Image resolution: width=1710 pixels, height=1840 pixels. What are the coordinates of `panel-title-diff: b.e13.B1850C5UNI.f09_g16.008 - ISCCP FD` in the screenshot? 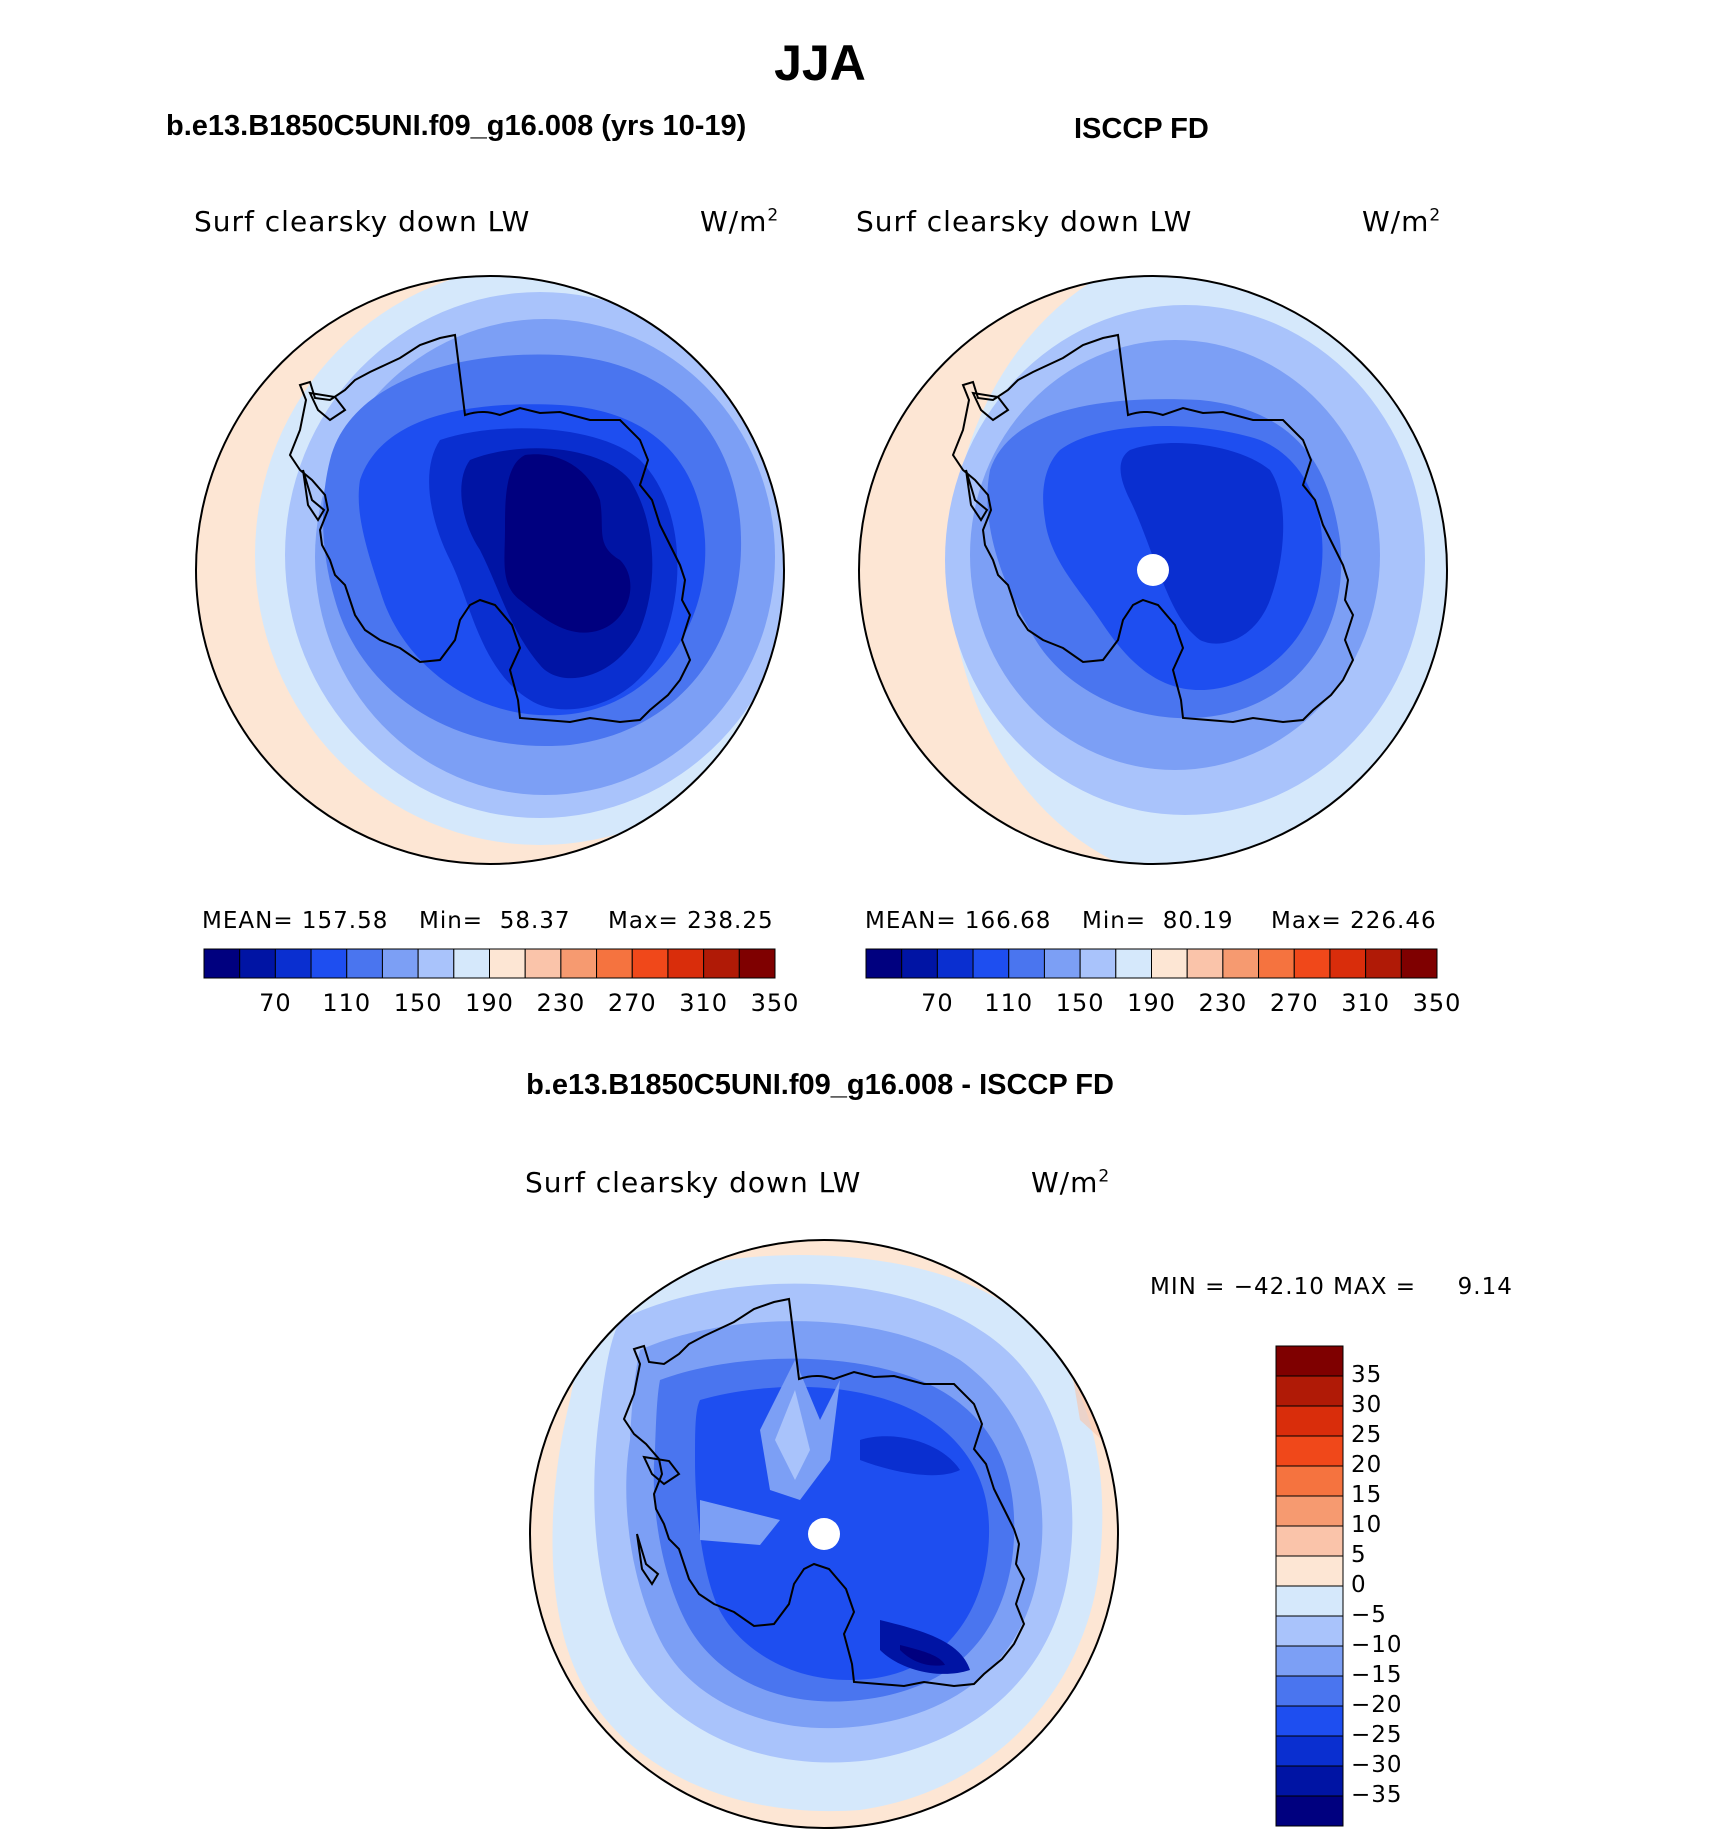 It's located at (820, 1085).